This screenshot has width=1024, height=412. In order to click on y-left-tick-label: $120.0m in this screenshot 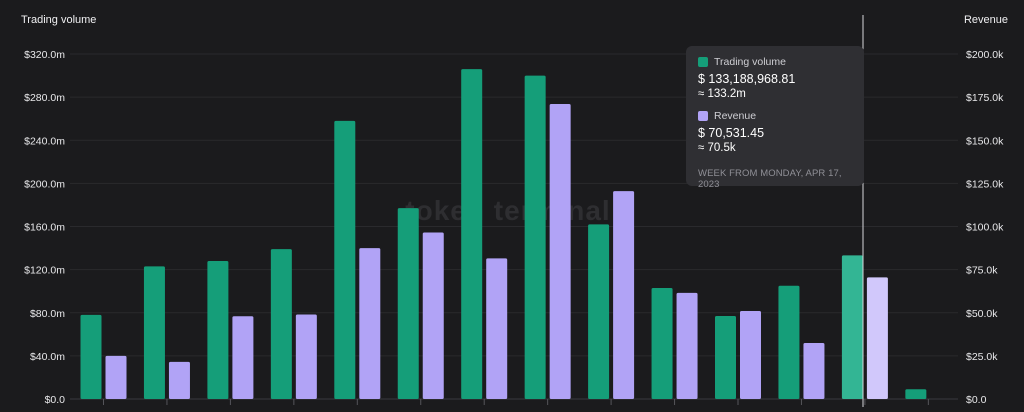, I will do `click(44, 271)`.